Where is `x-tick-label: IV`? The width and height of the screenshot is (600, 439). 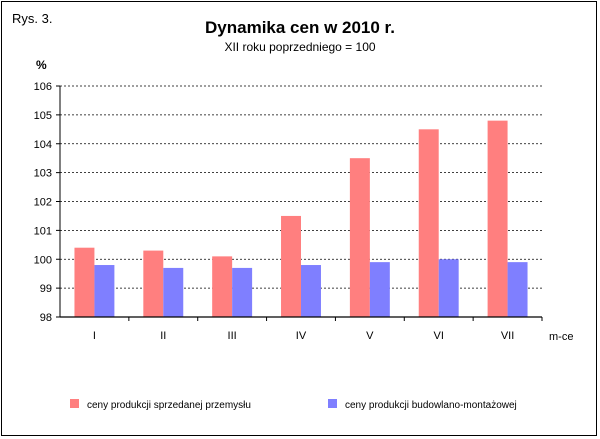
x-tick-label: IV is located at coordinates (301, 336).